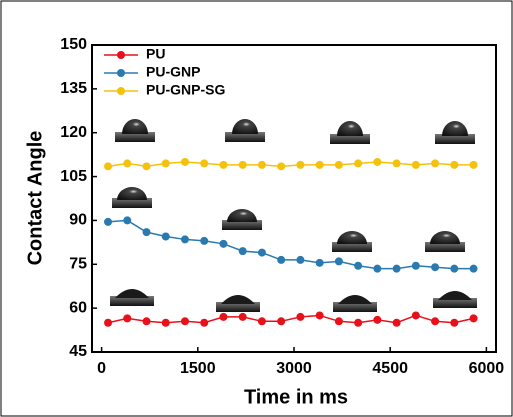 The height and width of the screenshot is (417, 513). Describe the element at coordinates (390, 368) in the screenshot. I see `x-tick-label: 4500` at that location.